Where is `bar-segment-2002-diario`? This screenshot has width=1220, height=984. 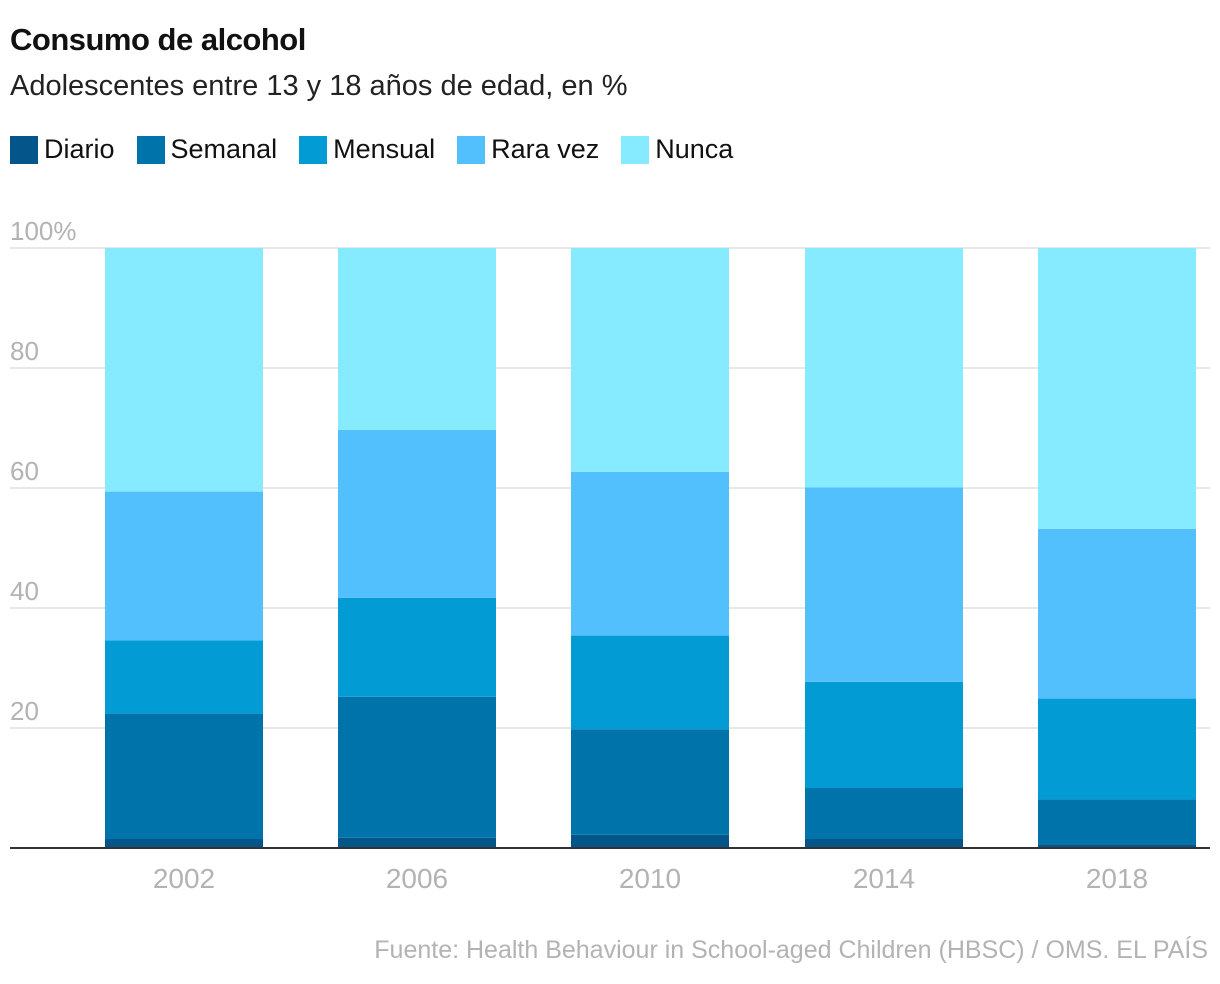 bar-segment-2002-diario is located at coordinates (184, 843).